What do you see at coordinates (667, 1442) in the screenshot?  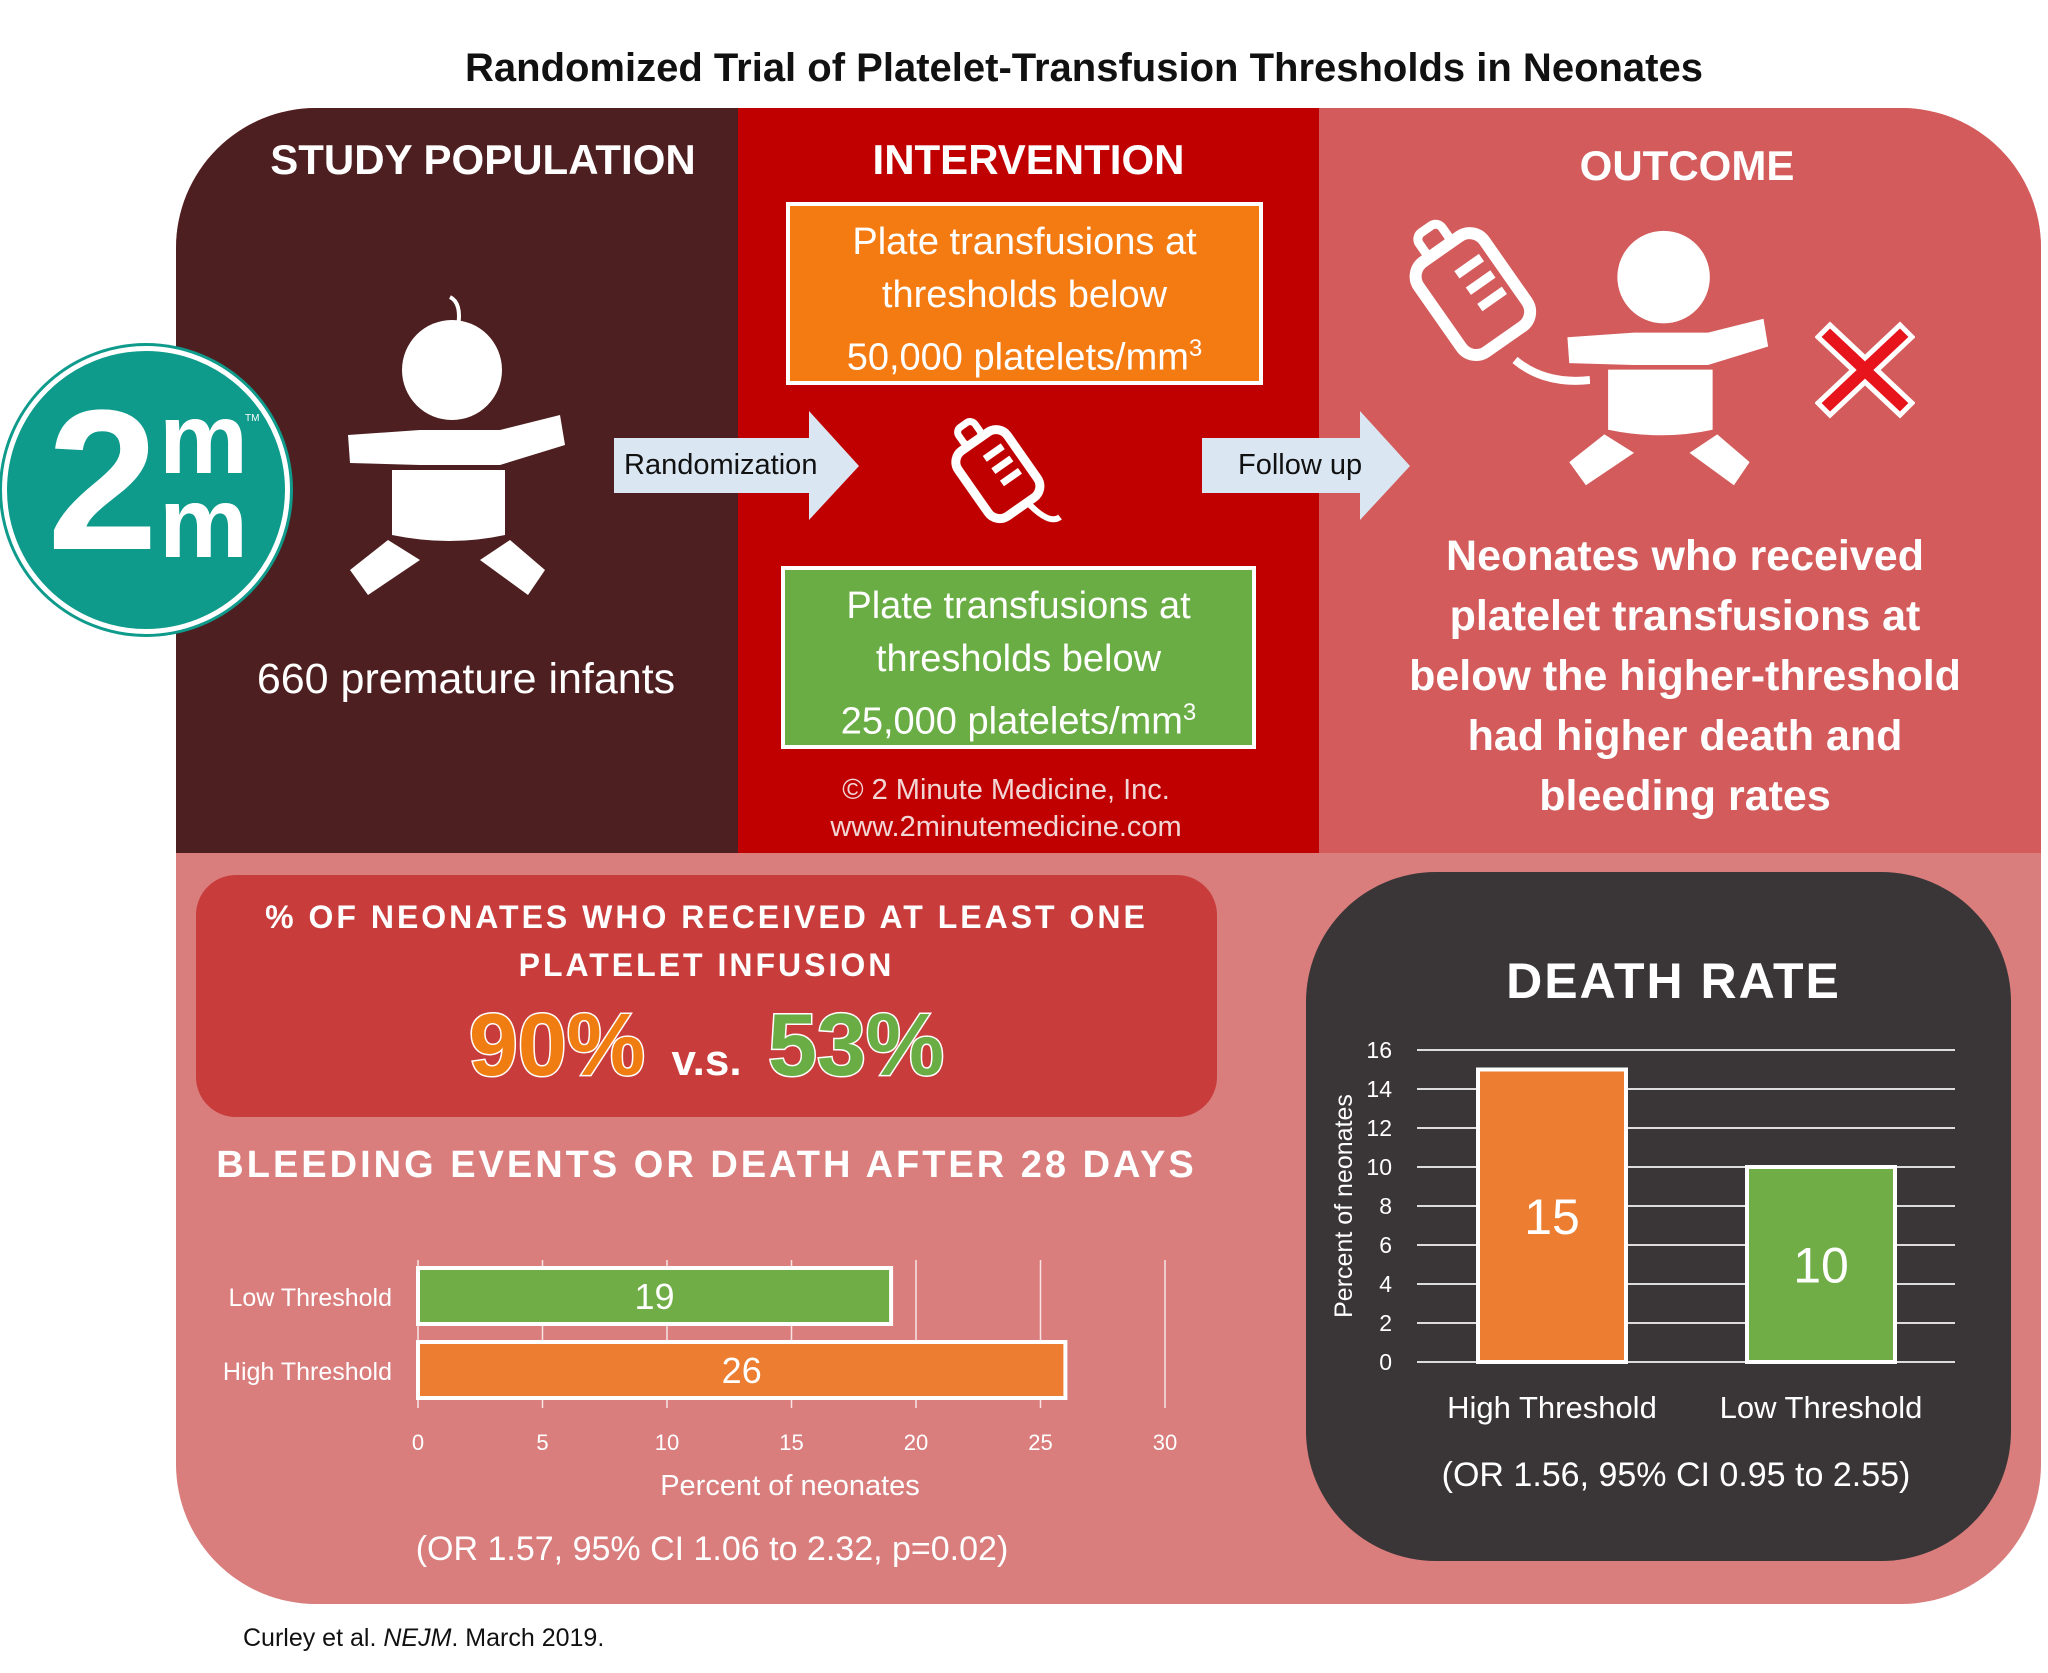 I see `x-tick-label: 10` at bounding box center [667, 1442].